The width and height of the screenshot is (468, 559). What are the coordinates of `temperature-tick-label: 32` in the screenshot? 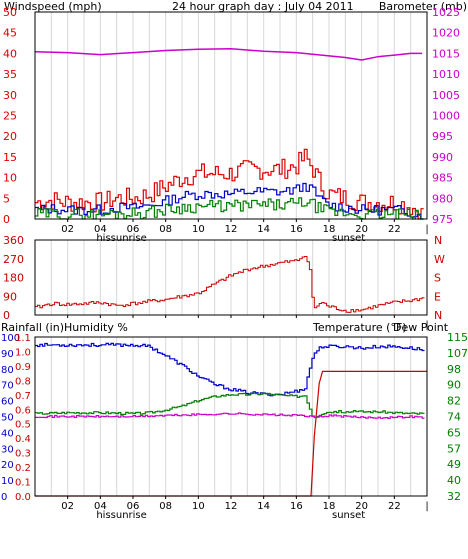 It's located at (454, 496).